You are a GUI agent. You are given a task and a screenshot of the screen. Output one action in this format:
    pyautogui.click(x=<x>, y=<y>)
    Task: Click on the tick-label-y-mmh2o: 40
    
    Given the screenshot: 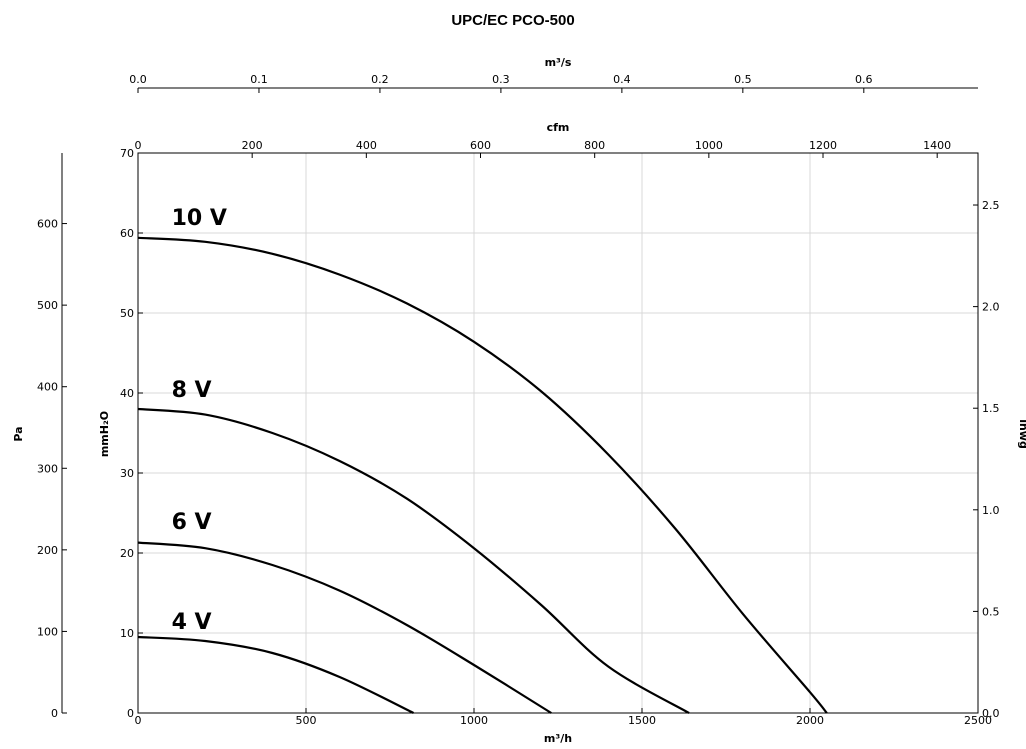 What is the action you would take?
    pyautogui.click(x=127, y=393)
    